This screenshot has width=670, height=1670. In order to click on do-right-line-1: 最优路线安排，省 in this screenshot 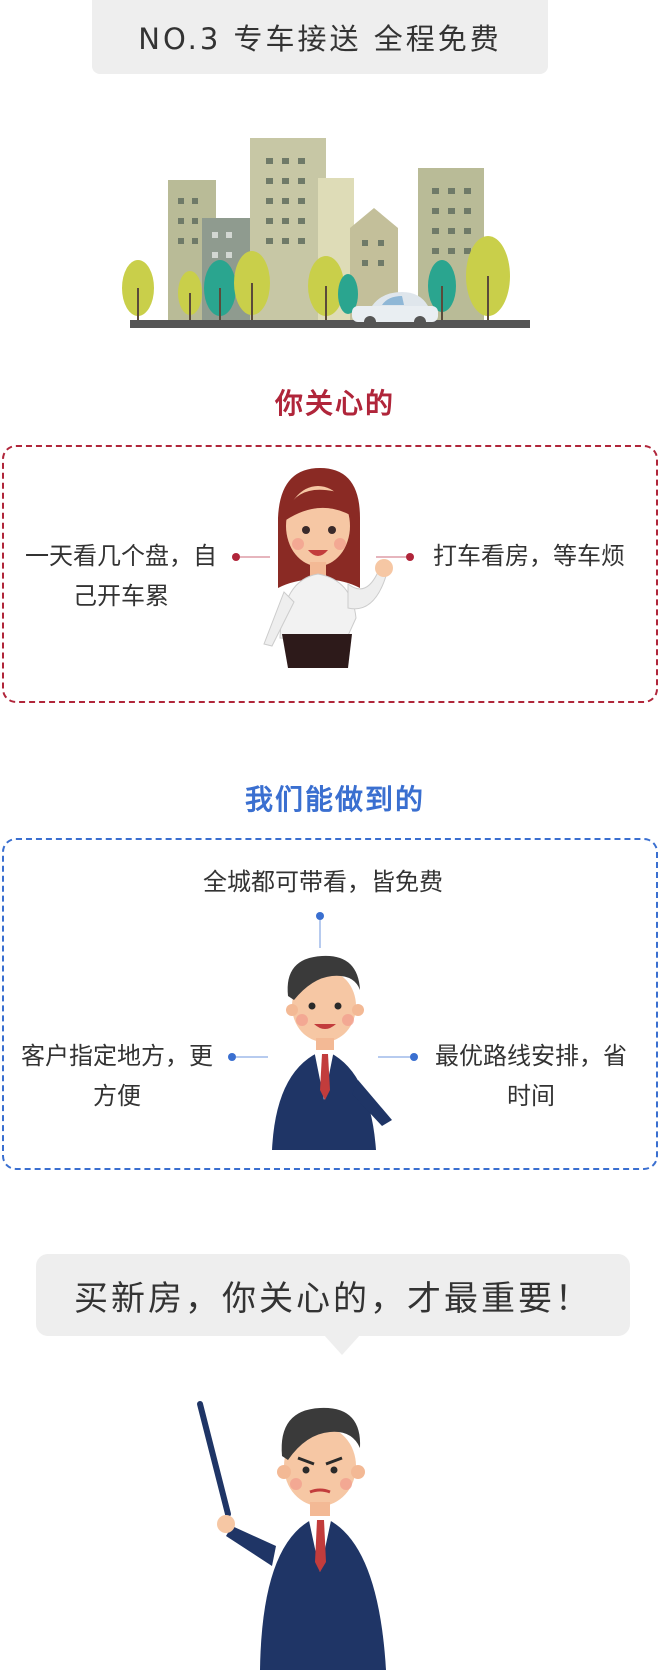, I will do `click(531, 1056)`.